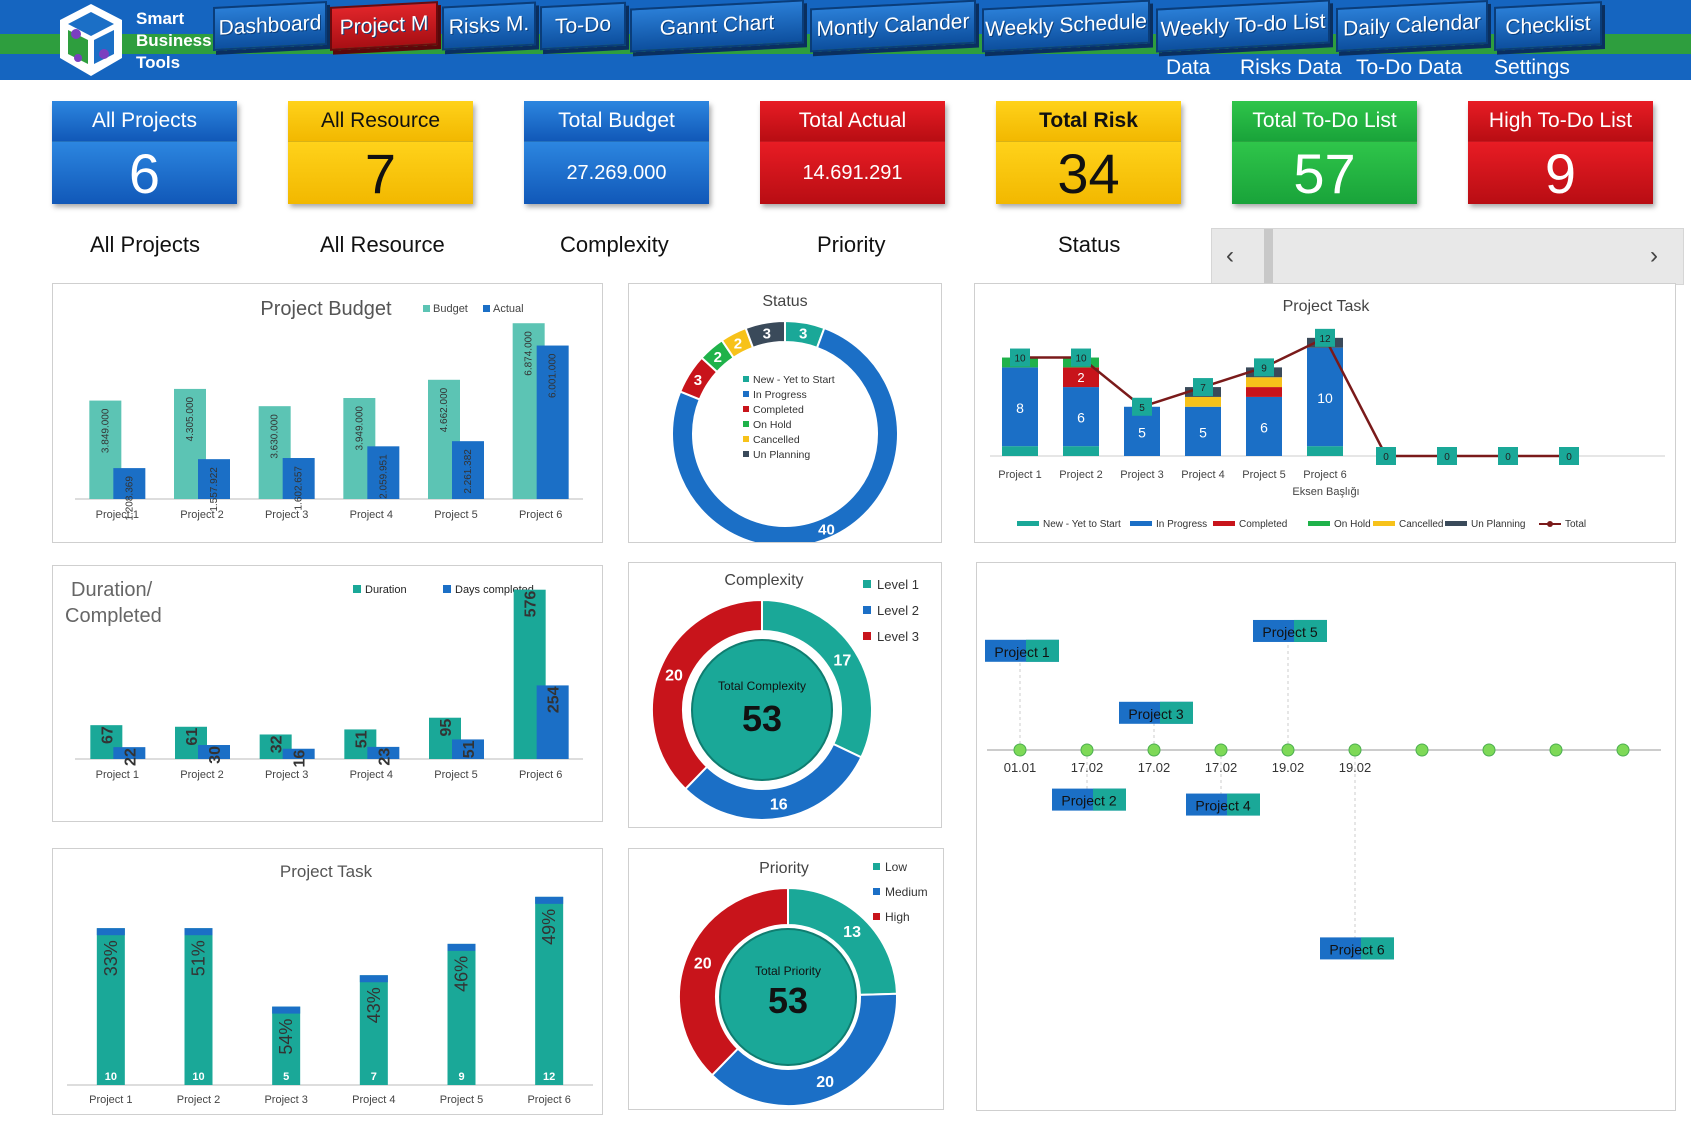 The image size is (1691, 1144). Describe the element at coordinates (270, 26) in the screenshot. I see `tab-dashboard: Dashboard` at that location.